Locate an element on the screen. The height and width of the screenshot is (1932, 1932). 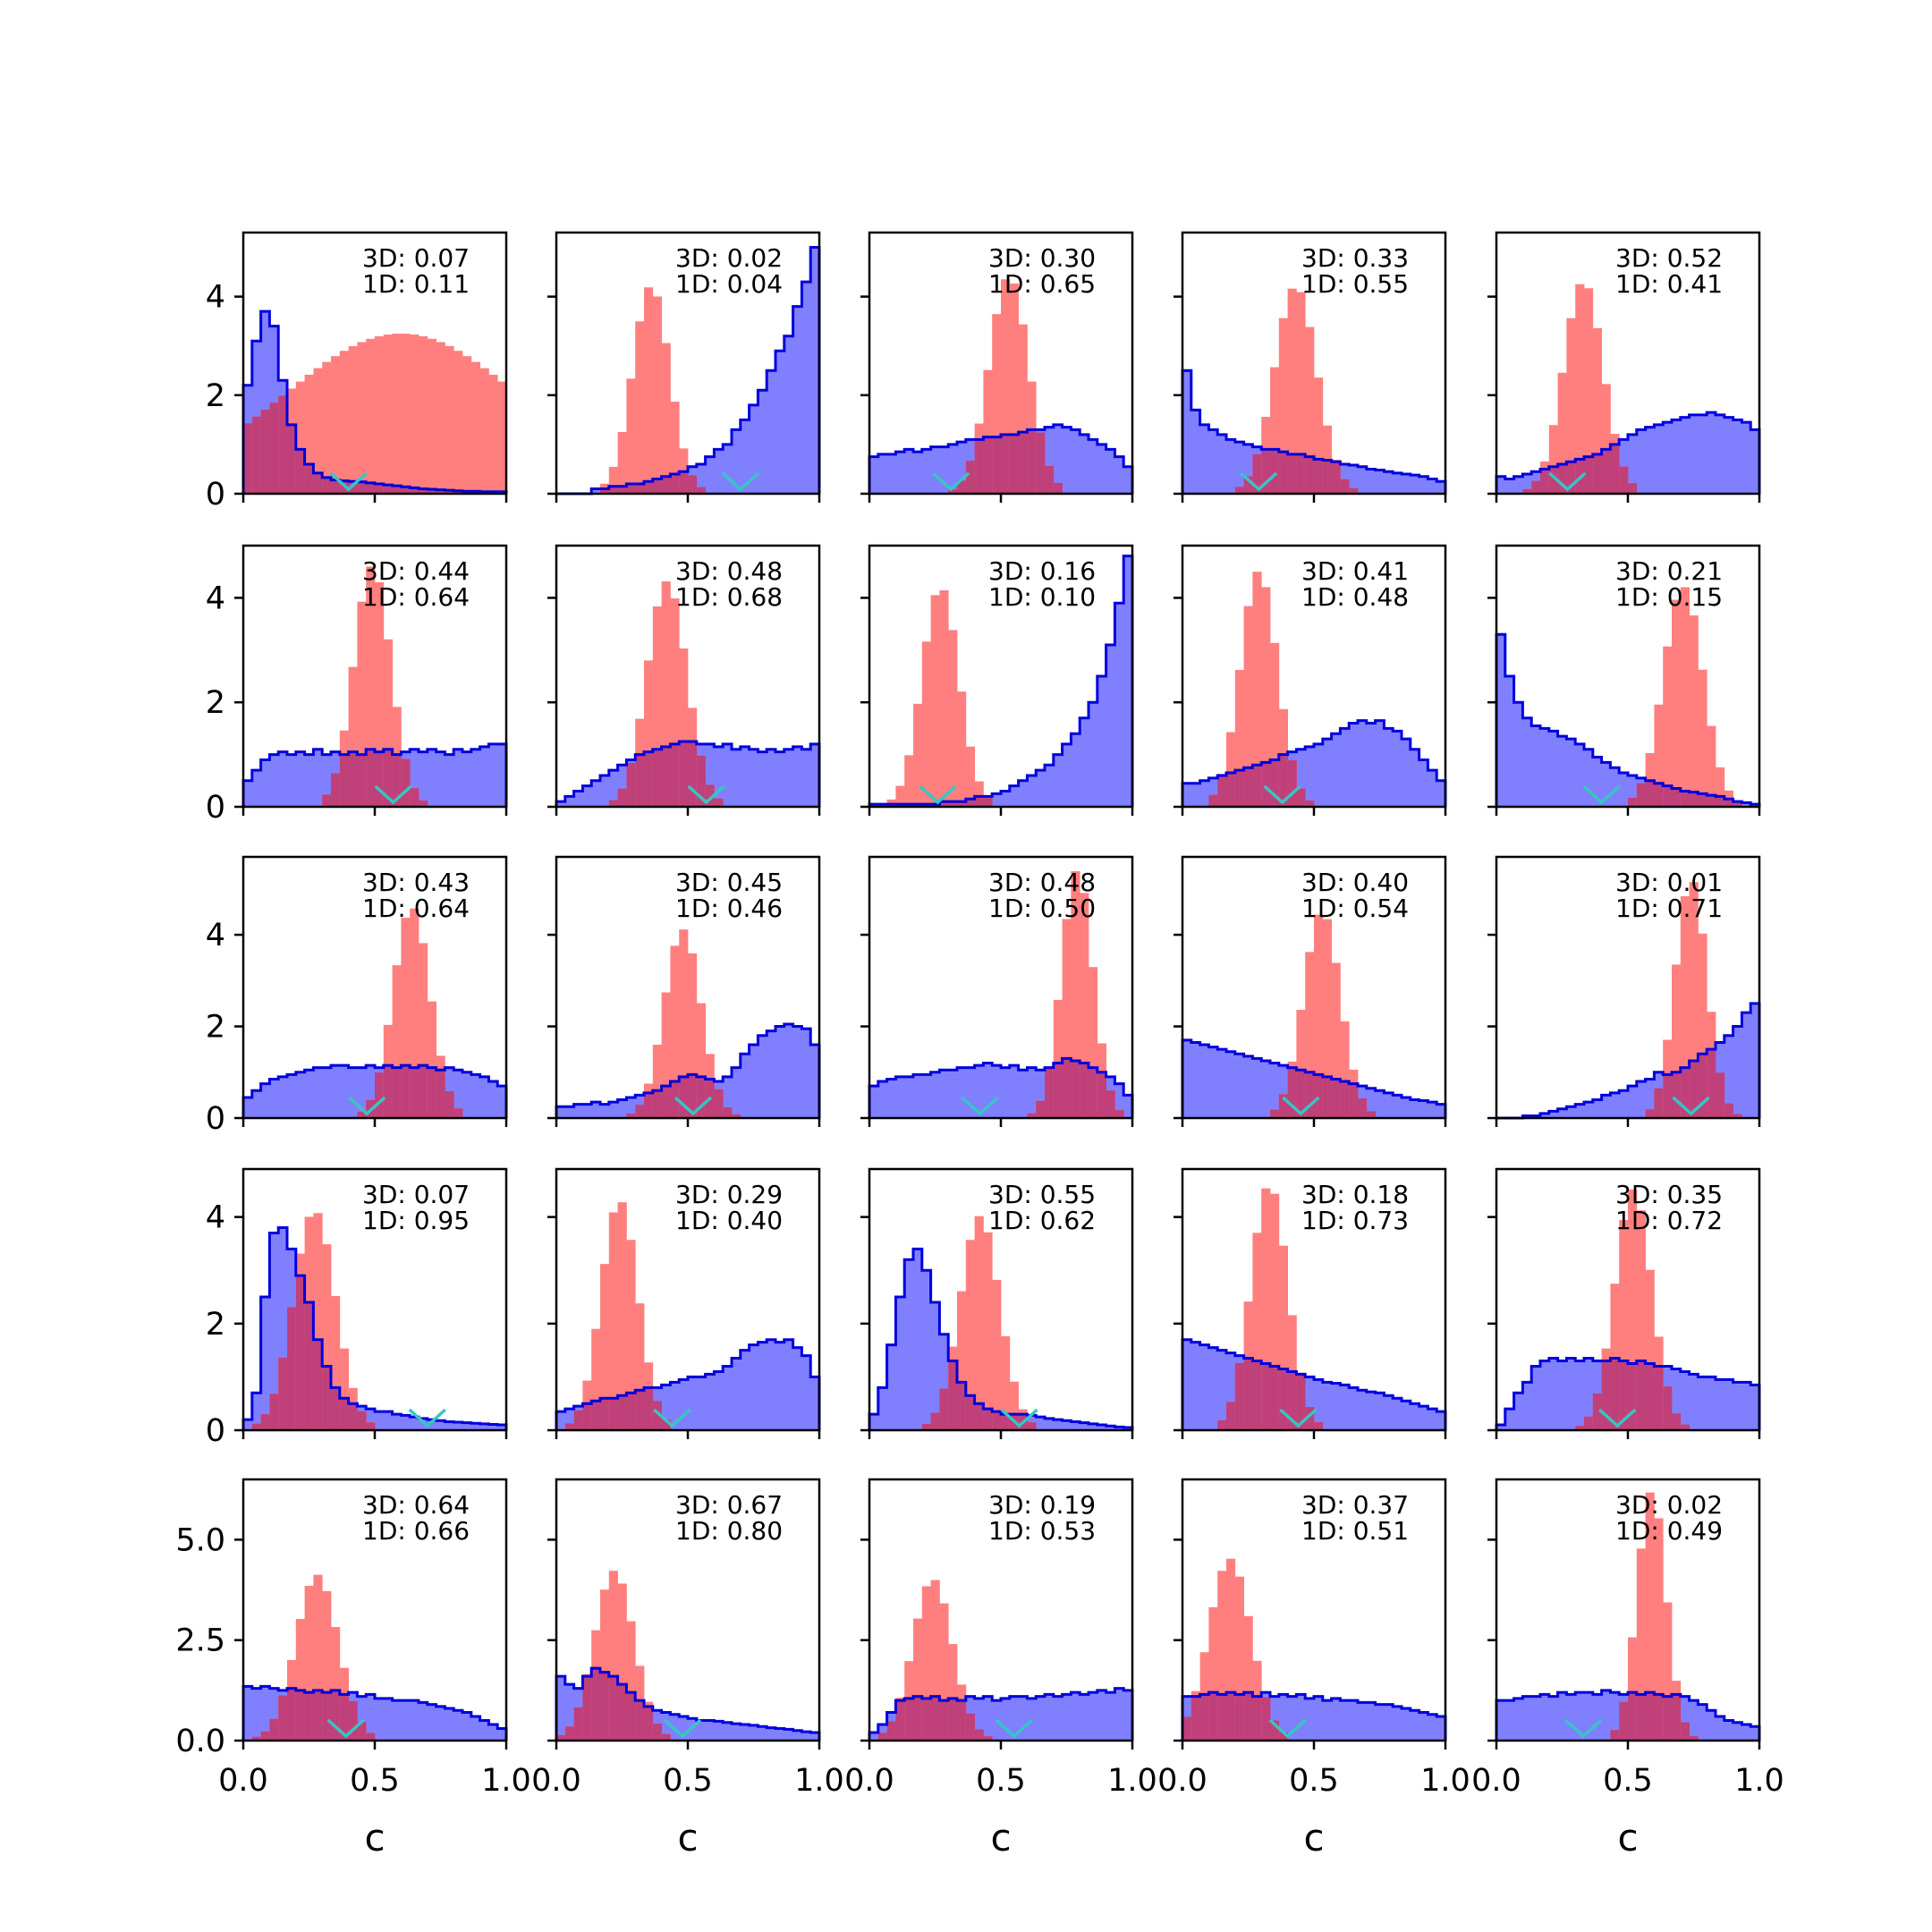
annotation-1d: 1D: 0.50 is located at coordinates (1042, 908).